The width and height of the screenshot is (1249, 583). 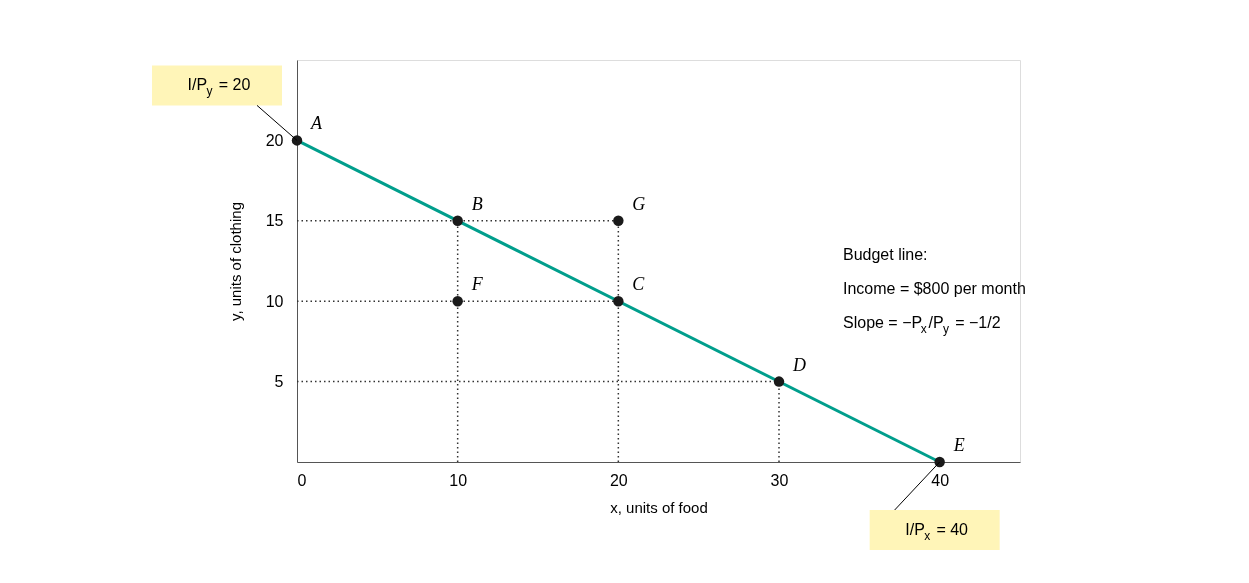 What do you see at coordinates (958, 445) in the screenshot?
I see `annotation: E` at bounding box center [958, 445].